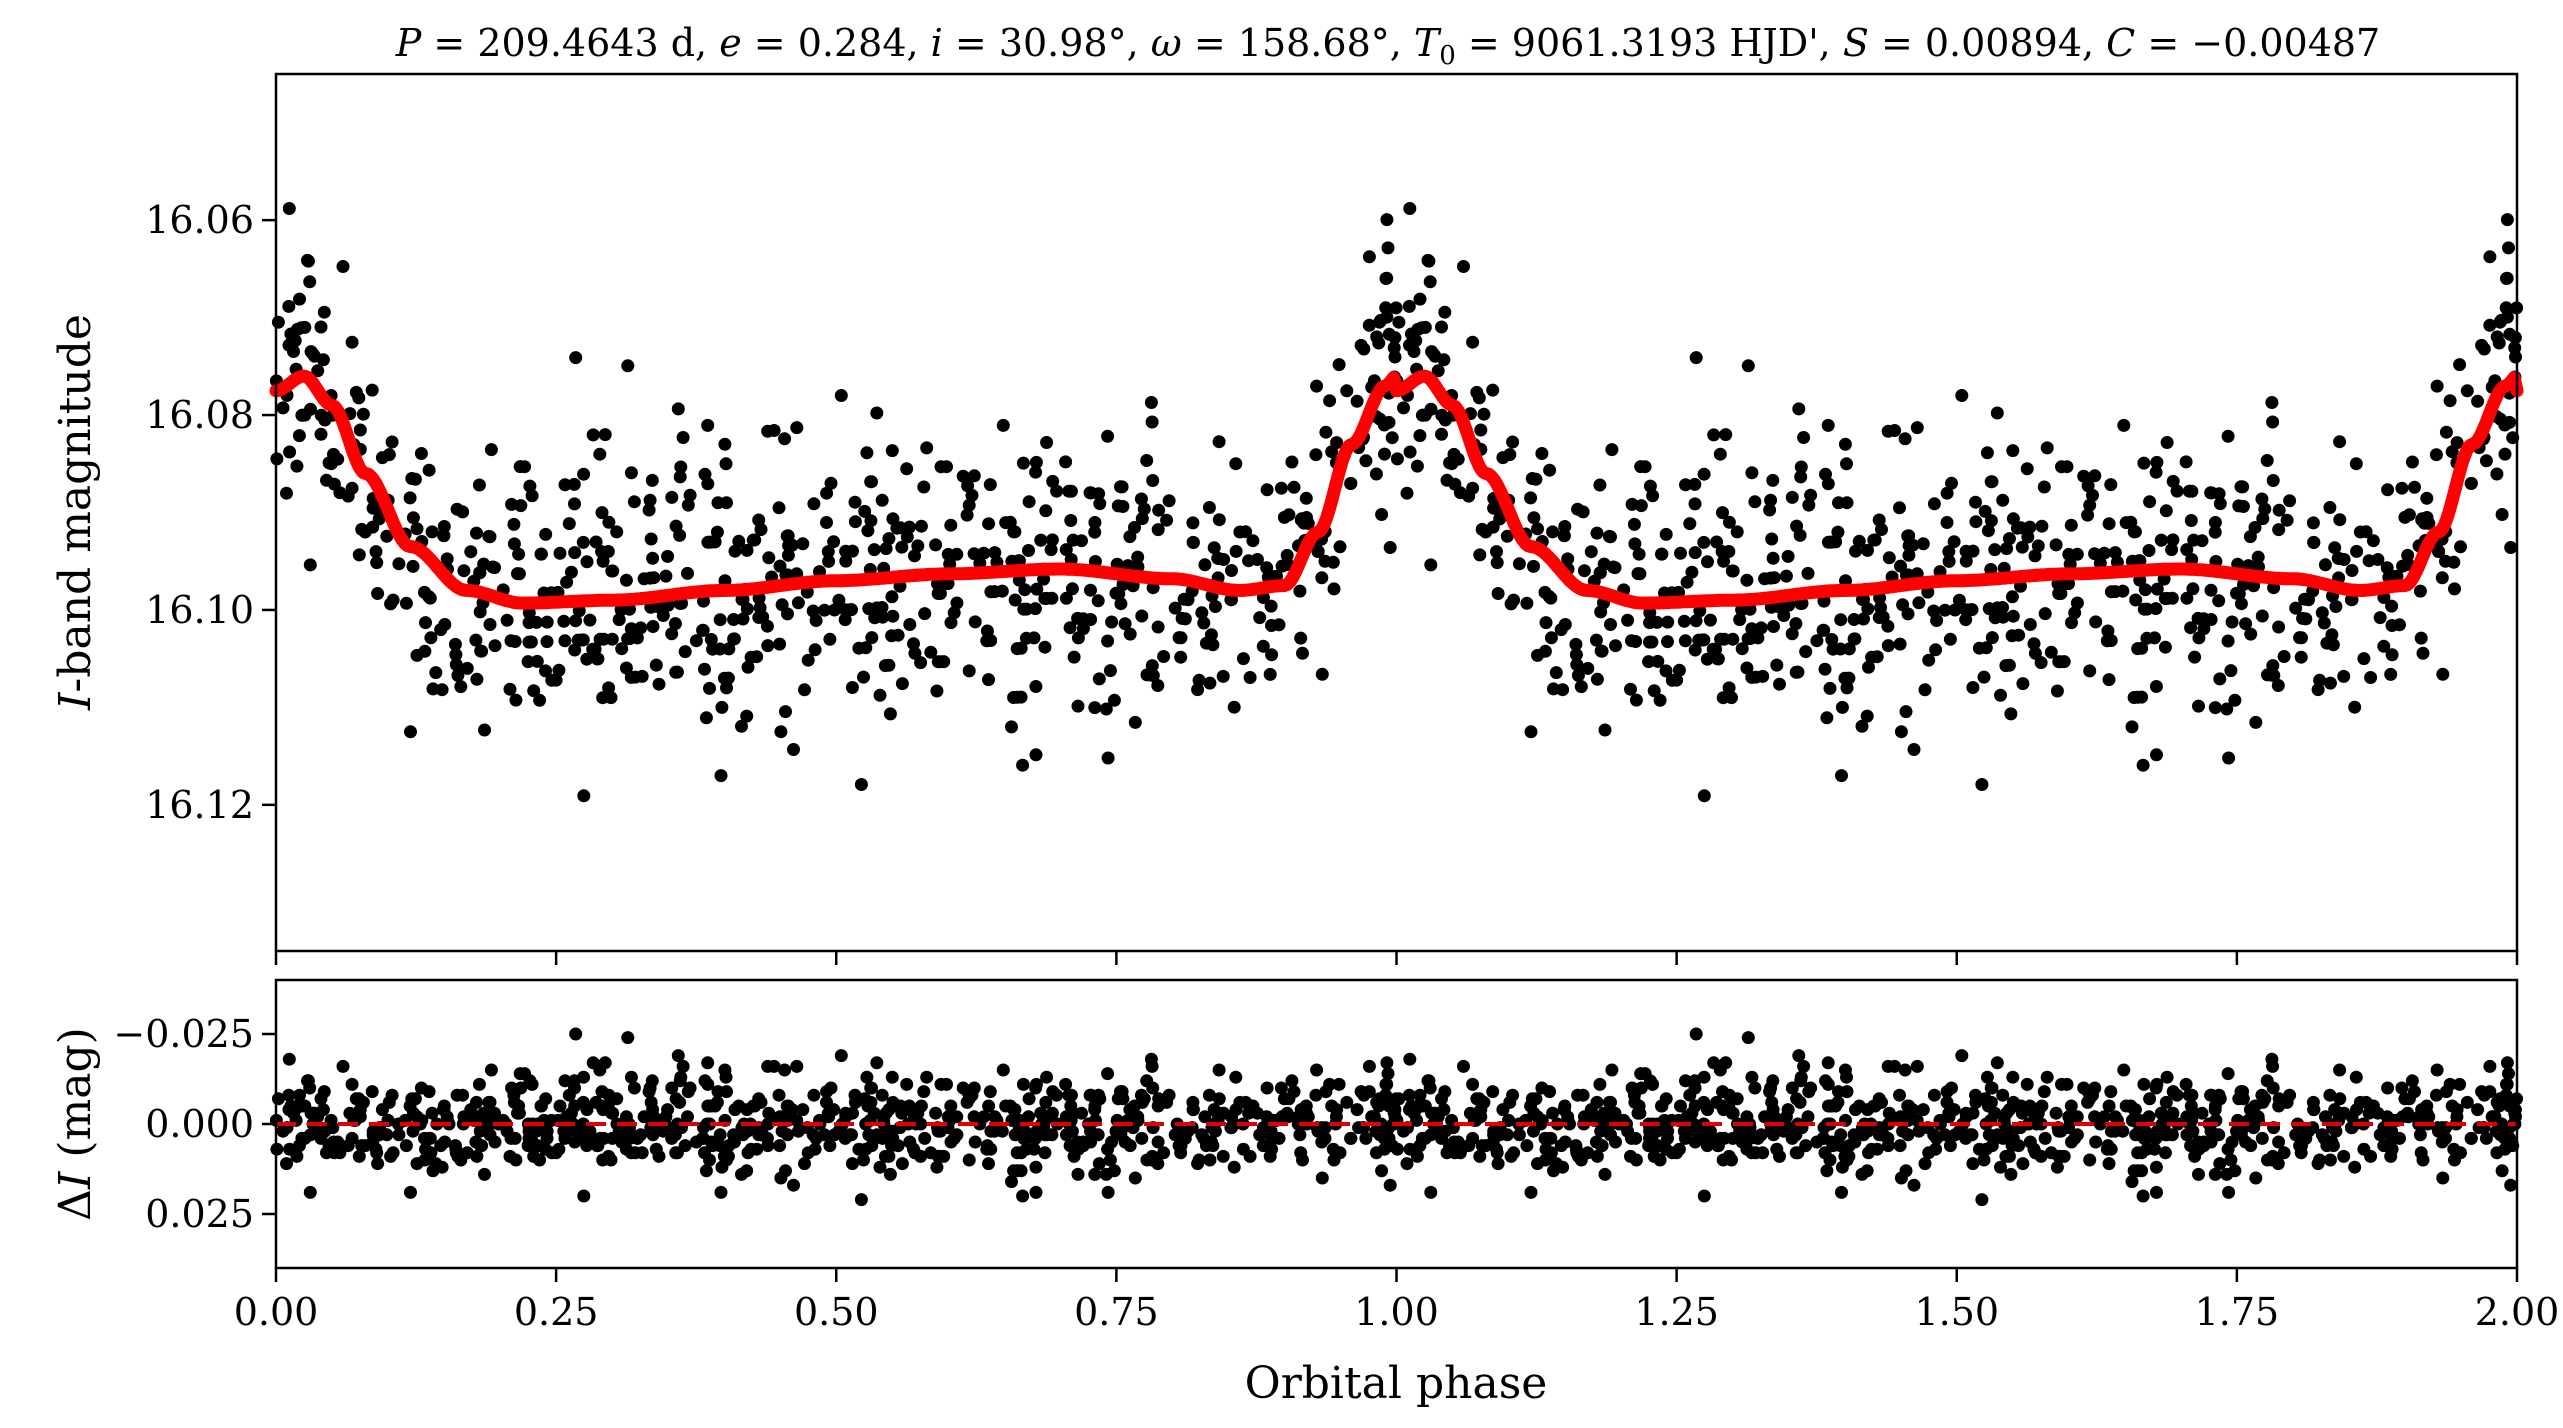 The width and height of the screenshot is (2563, 1428). What do you see at coordinates (836, 43) in the screenshot?
I see `title-e-value: = 0.284,` at bounding box center [836, 43].